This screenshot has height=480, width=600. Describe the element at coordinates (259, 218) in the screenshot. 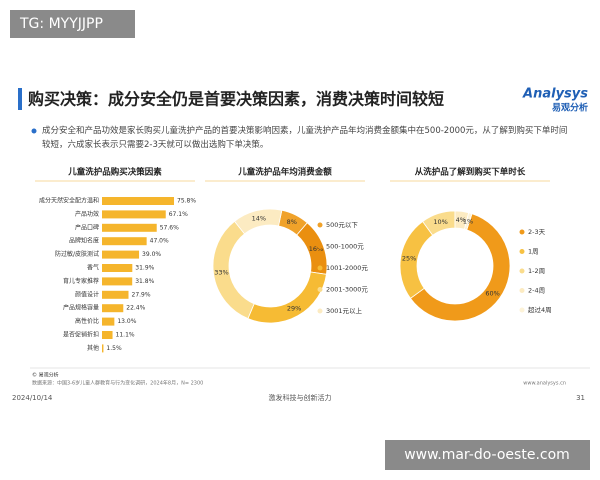

I see `value-label: 14%` at that location.